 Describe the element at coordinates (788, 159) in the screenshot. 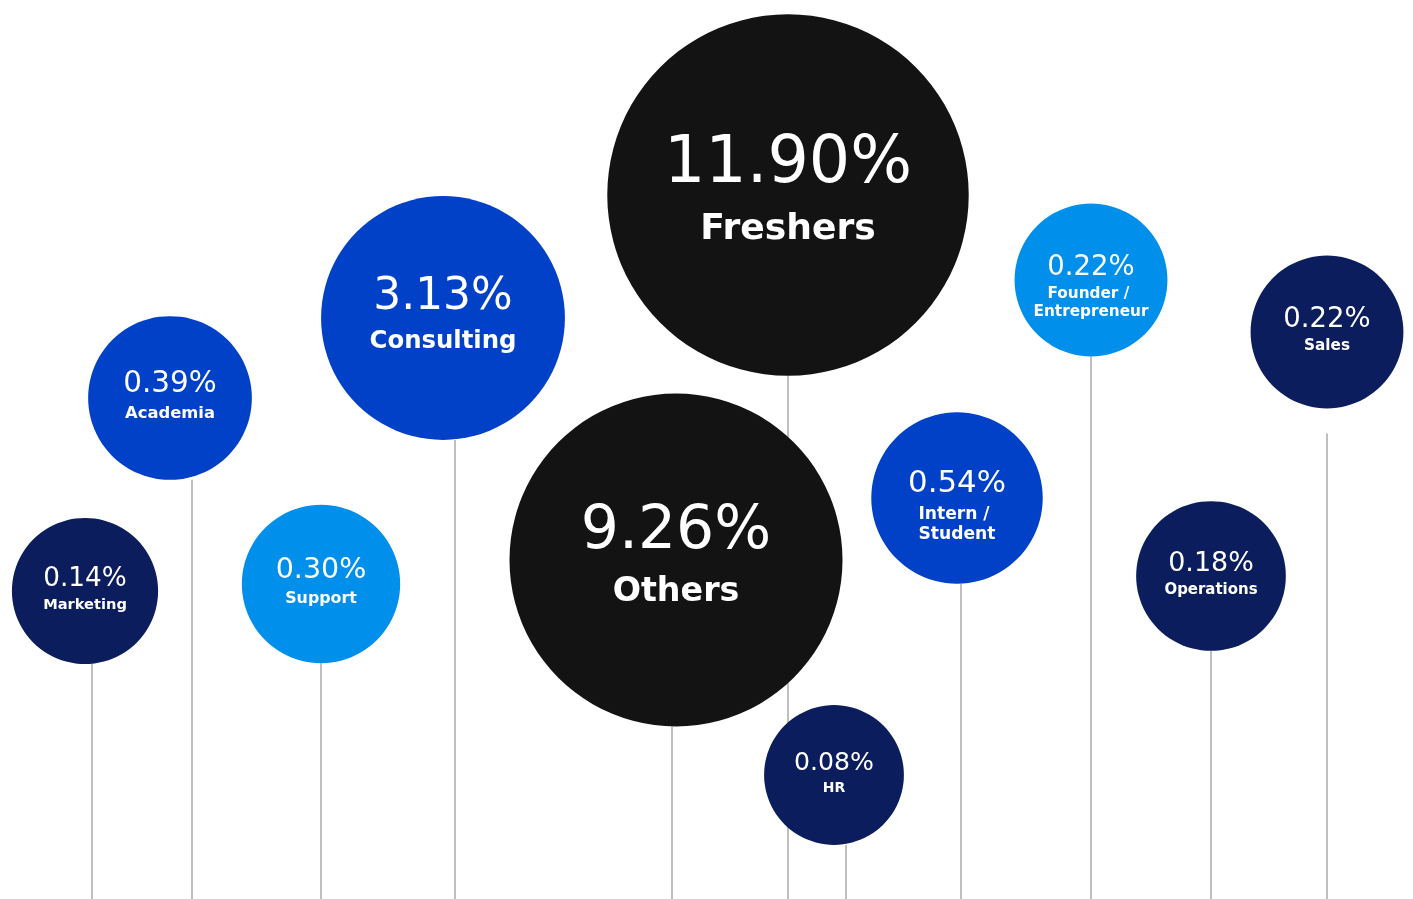

I see `data-label: 11.90%` at that location.